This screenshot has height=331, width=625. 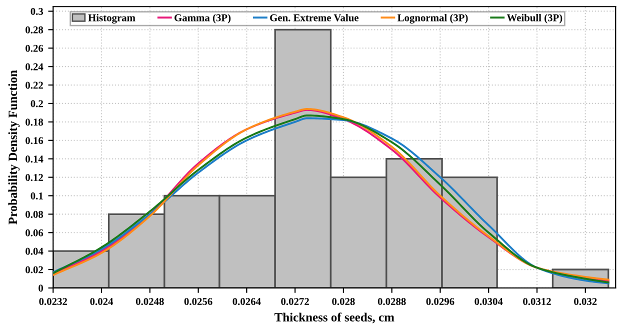 What do you see at coordinates (102, 302) in the screenshot?
I see `x-tick-label: 0.024` at bounding box center [102, 302].